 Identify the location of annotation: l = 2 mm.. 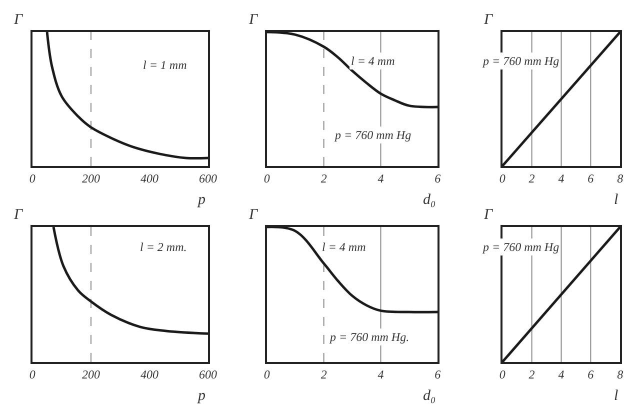
(163, 247).